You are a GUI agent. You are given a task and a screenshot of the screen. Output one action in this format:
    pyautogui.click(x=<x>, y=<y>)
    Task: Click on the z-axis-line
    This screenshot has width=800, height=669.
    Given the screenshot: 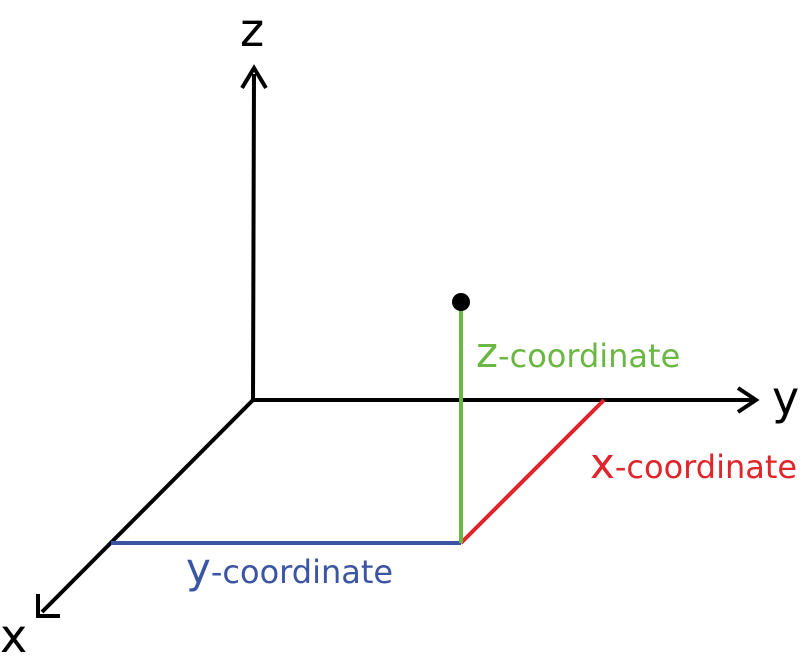 What is the action you would take?
    pyautogui.click(x=253, y=237)
    